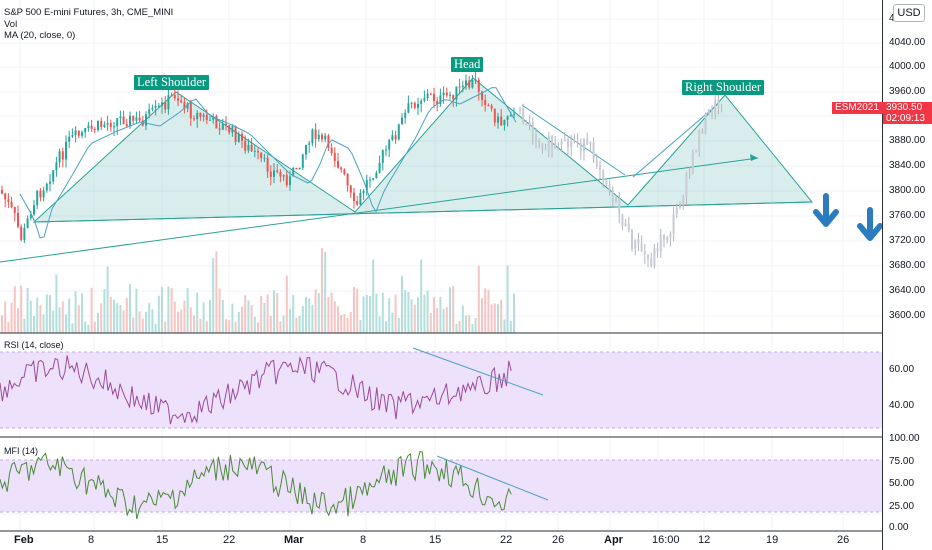 Image resolution: width=932 pixels, height=550 pixels. What do you see at coordinates (904, 438) in the screenshot?
I see `mfi-axis-100: 100.00` at bounding box center [904, 438].